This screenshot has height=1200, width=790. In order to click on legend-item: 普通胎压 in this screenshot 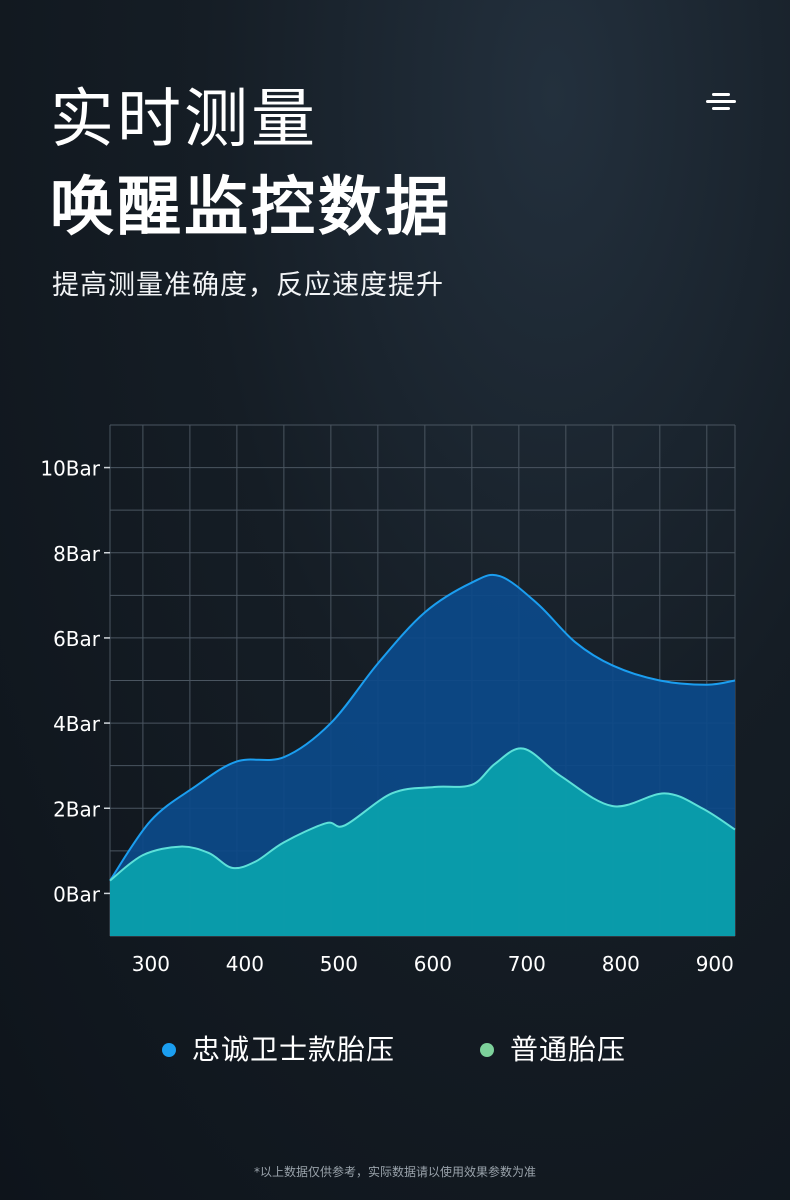, I will do `click(553, 1050)`.